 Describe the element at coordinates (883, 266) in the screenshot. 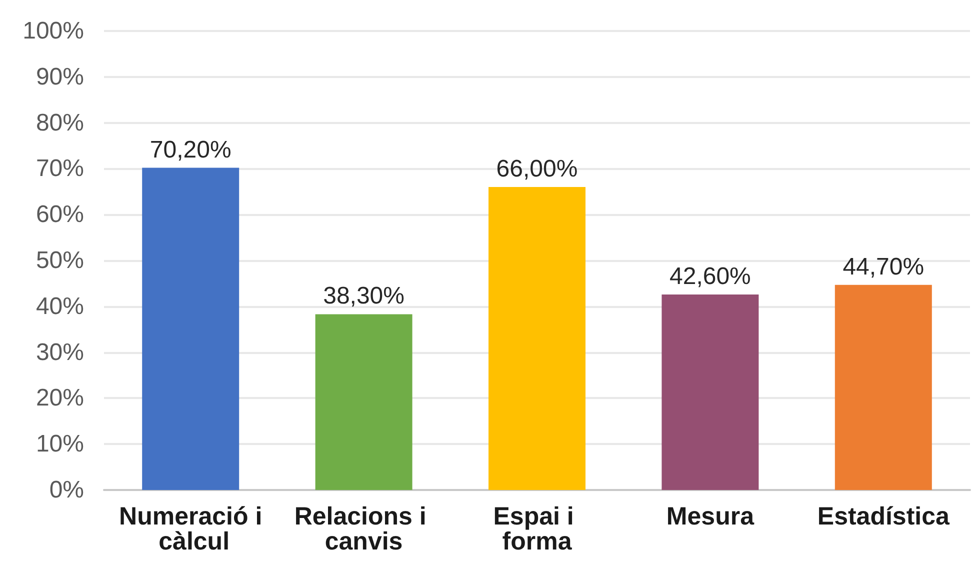

I see `data-label: 44,70%` at that location.